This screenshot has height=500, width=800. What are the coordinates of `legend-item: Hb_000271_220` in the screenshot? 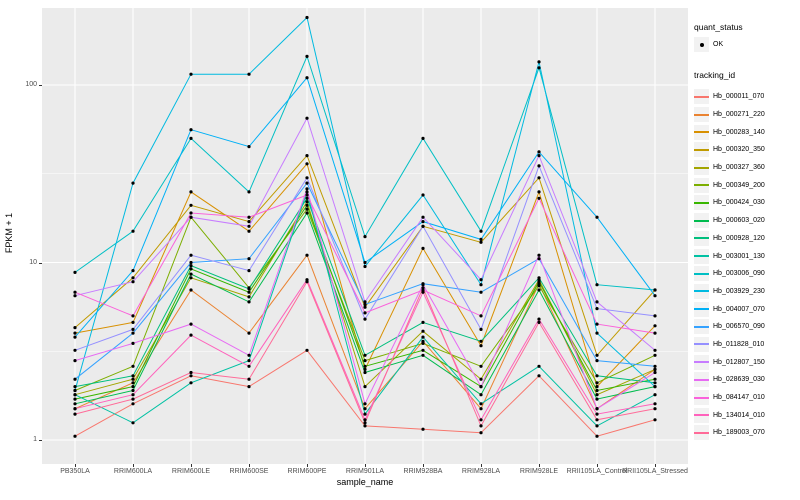 It's located at (729, 115).